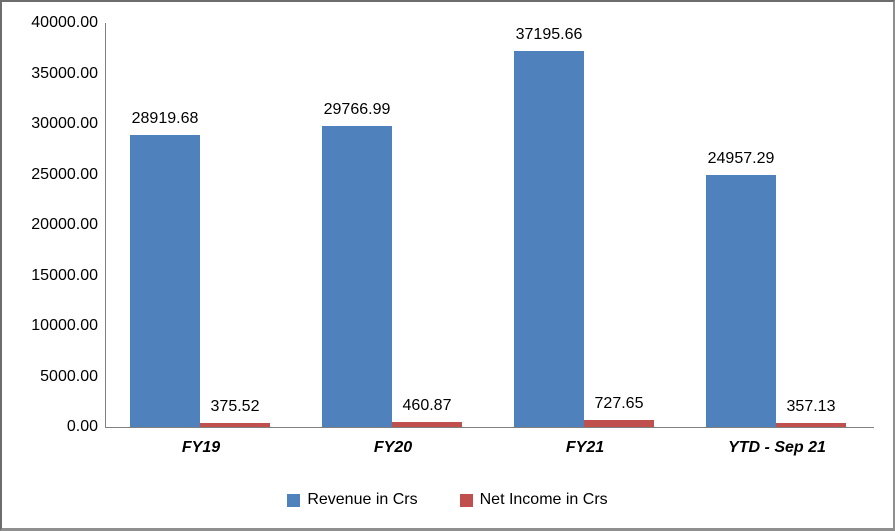 The height and width of the screenshot is (531, 895). Describe the element at coordinates (64, 275) in the screenshot. I see `y-axis-tick-label: 15000.00` at that location.